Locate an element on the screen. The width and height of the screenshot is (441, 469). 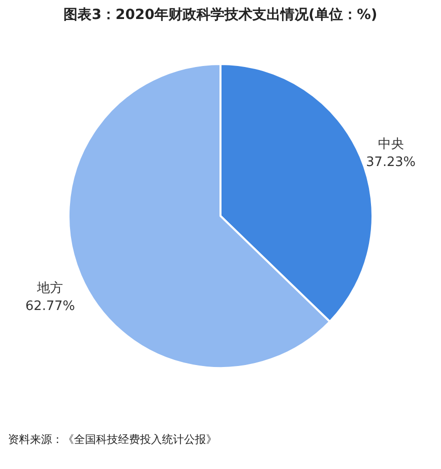
slice-label: 地方 is located at coordinates (50, 288).